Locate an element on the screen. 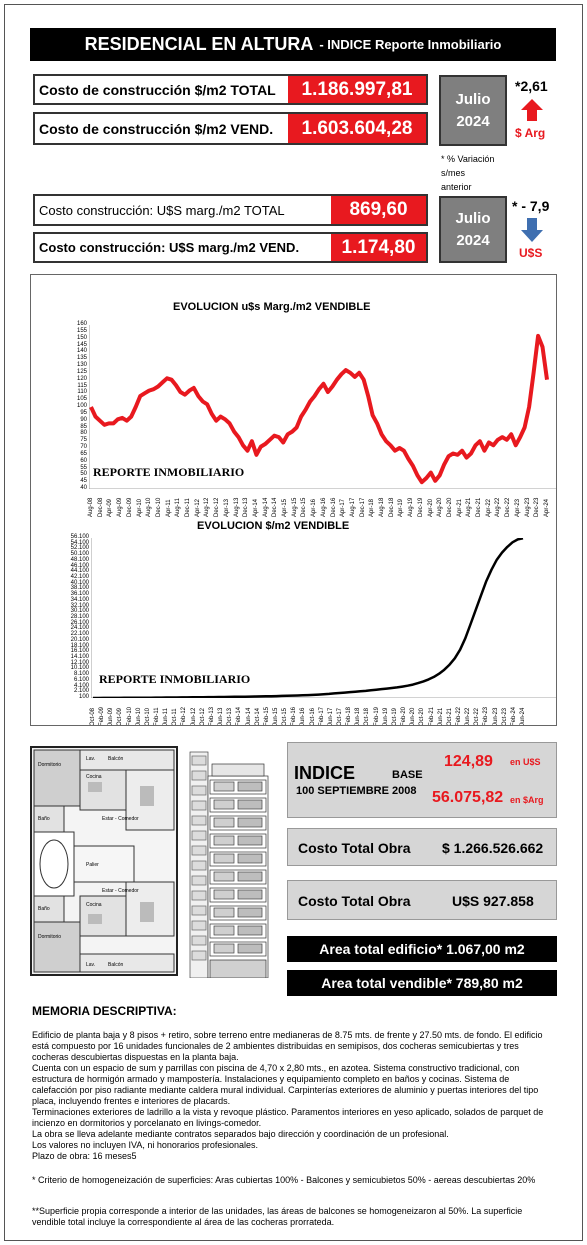  chart1-ytick: 65 is located at coordinates (83, 453).